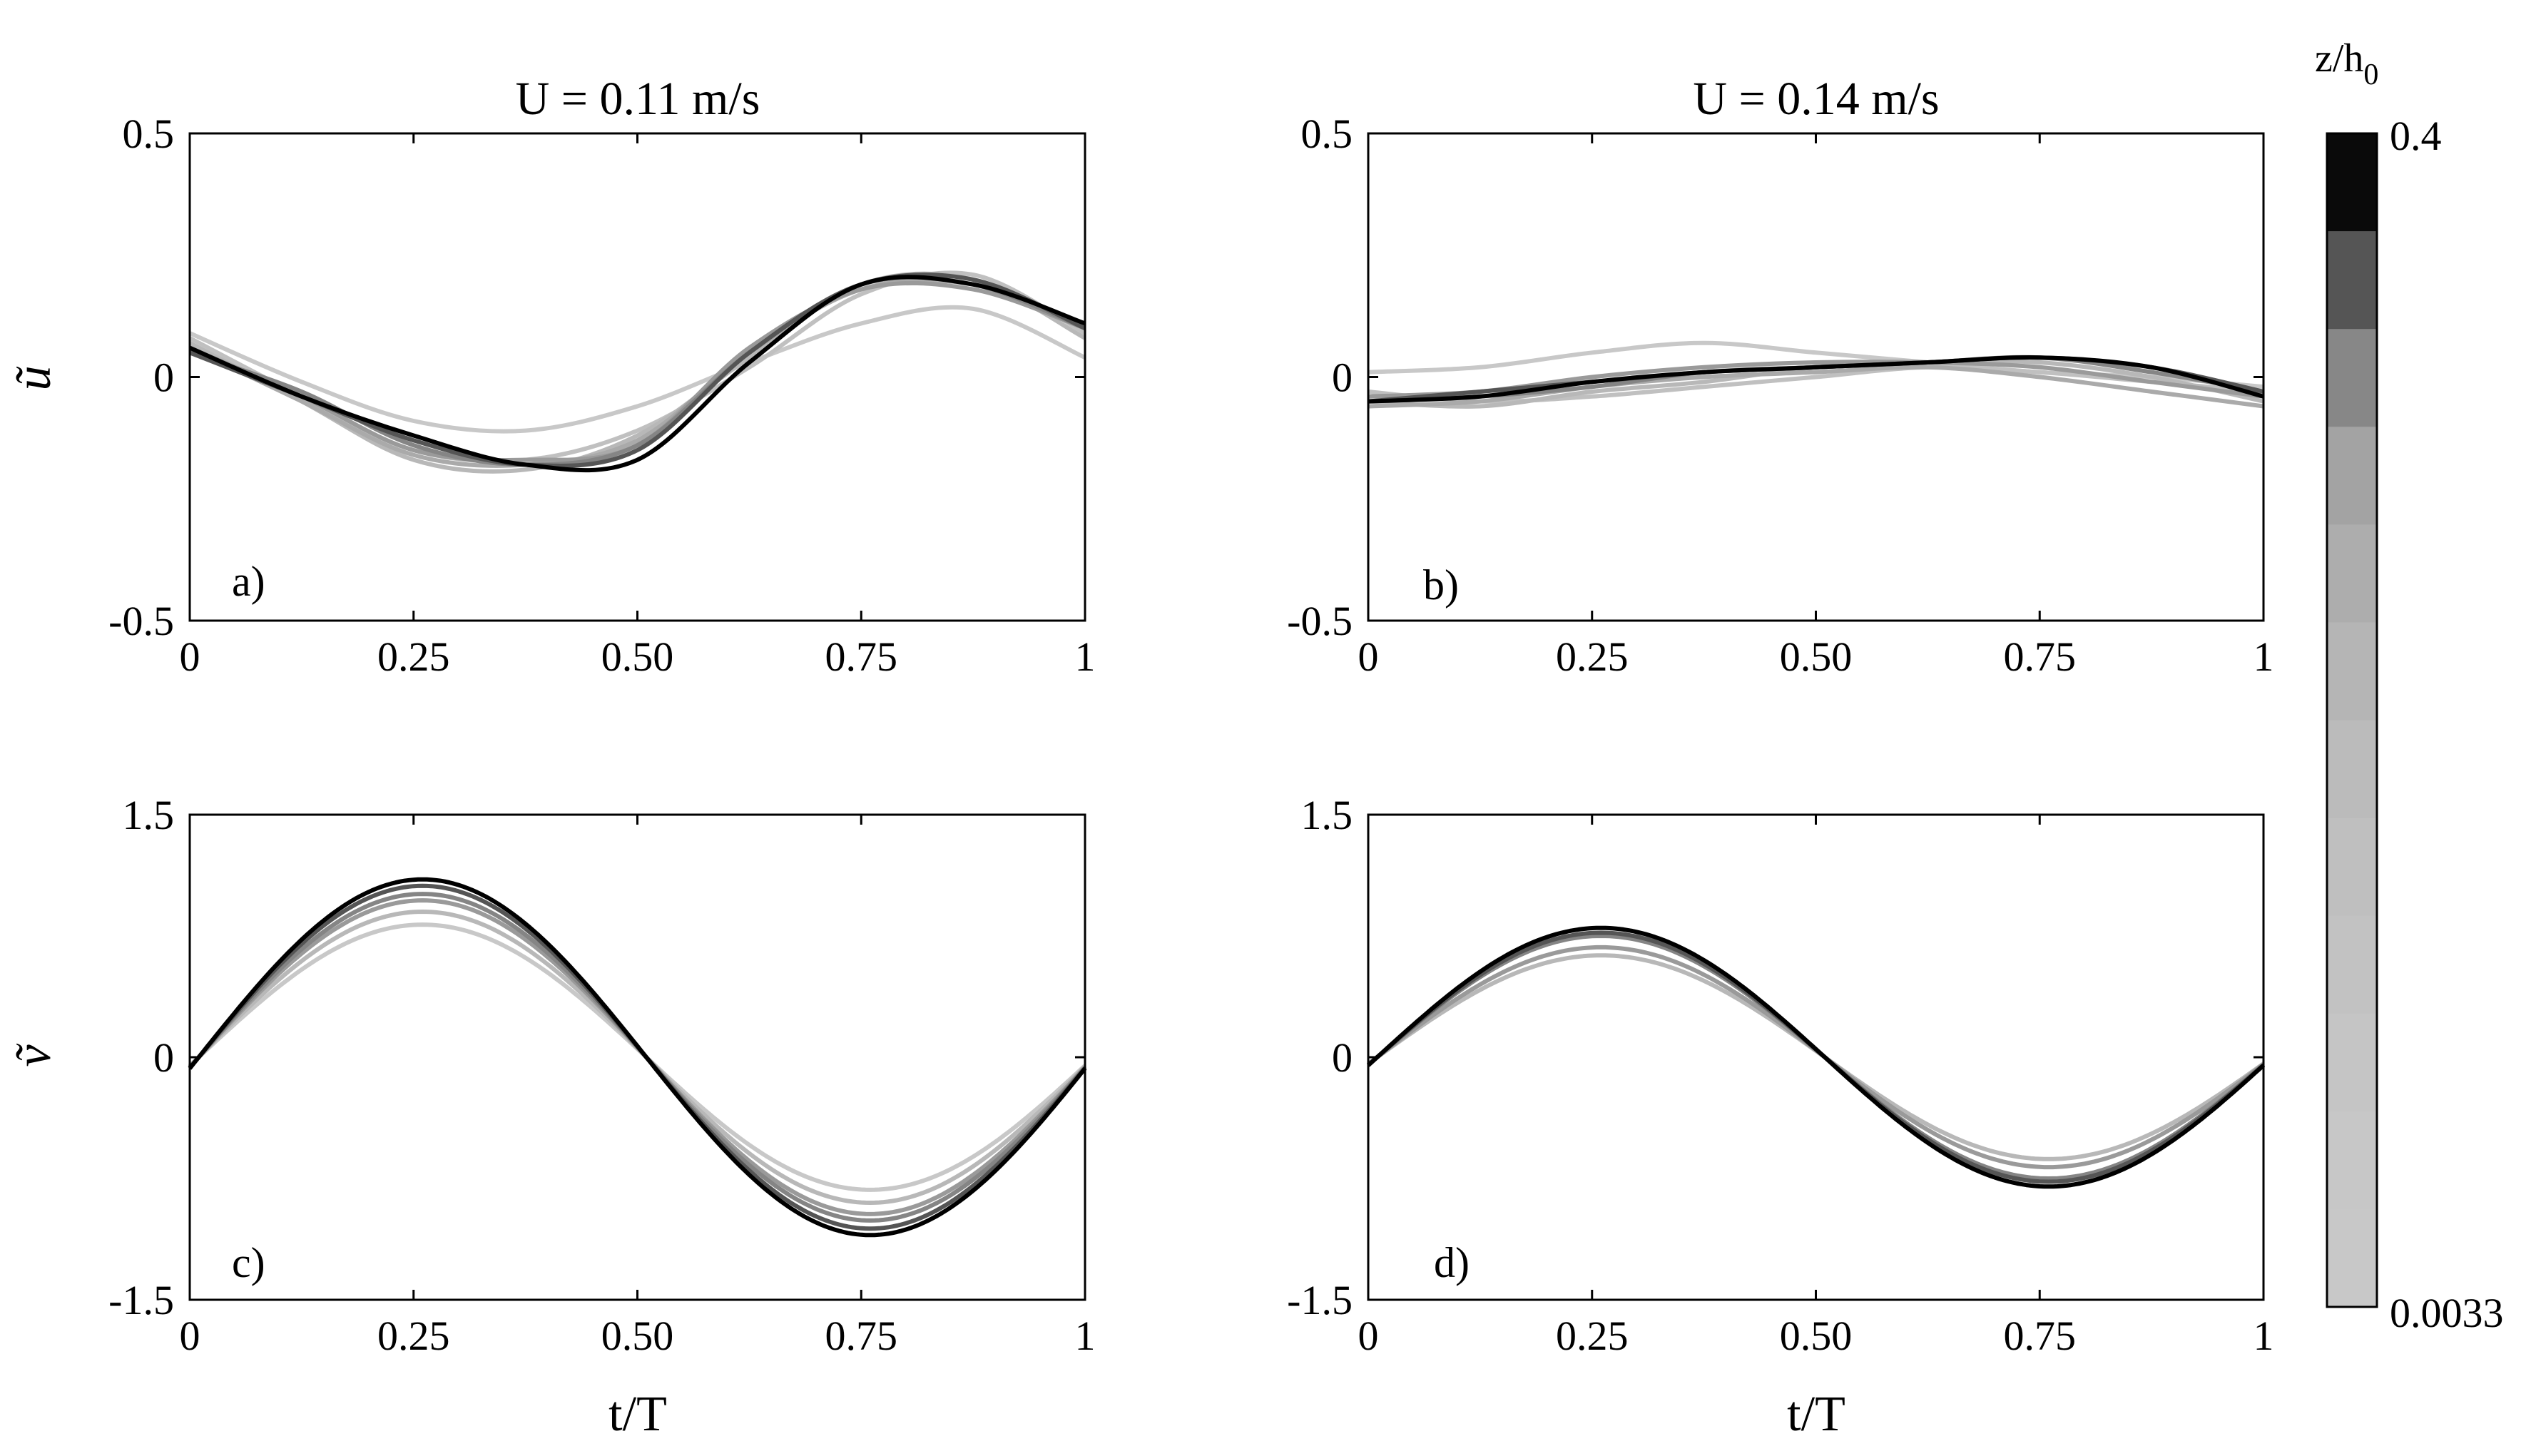 Image resolution: width=2536 pixels, height=1456 pixels. What do you see at coordinates (861, 656) in the screenshot?
I see `panel-a-xtick-label: 0.75` at bounding box center [861, 656].